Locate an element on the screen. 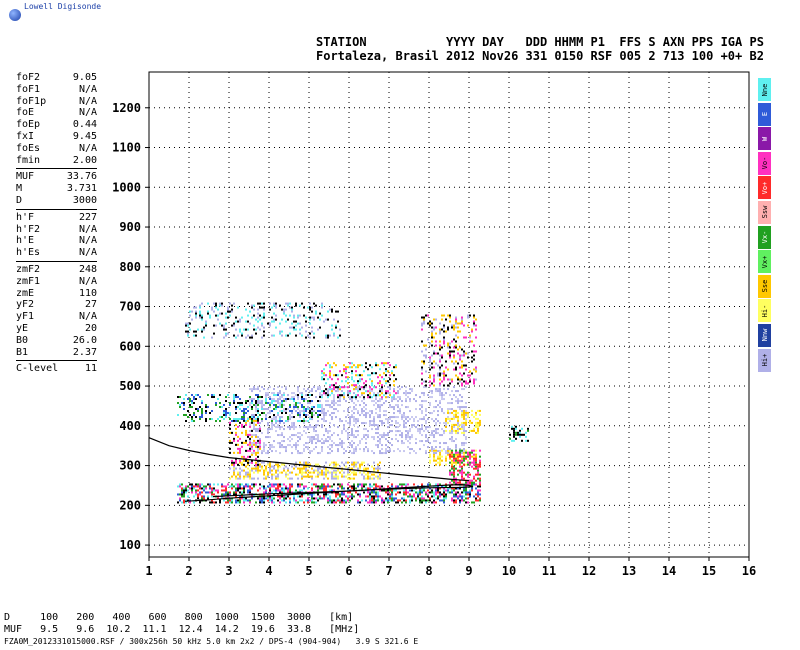 Image resolution: width=800 pixels, height=650 pixels. param-row: M 3.731 is located at coordinates (56, 189).